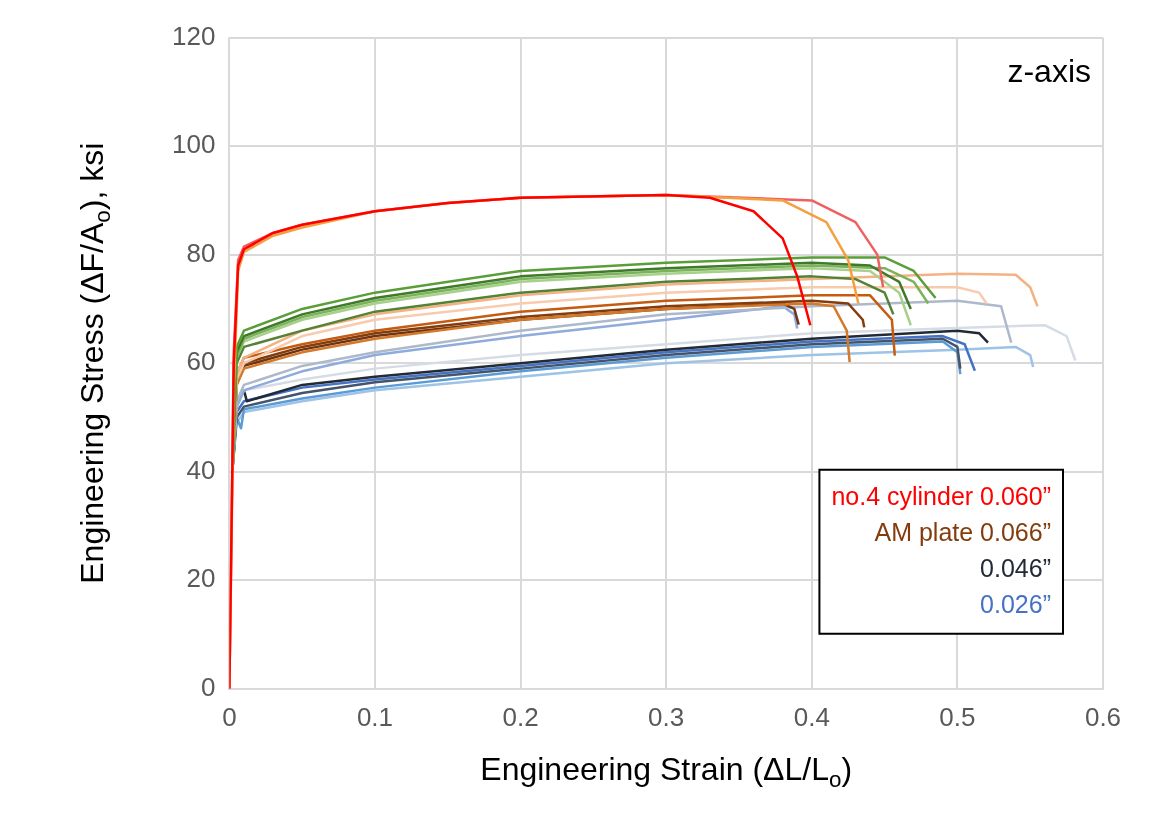 The width and height of the screenshot is (1168, 829). What do you see at coordinates (941, 495) in the screenshot?
I see `text: no.4 cylinder 0.060”` at bounding box center [941, 495].